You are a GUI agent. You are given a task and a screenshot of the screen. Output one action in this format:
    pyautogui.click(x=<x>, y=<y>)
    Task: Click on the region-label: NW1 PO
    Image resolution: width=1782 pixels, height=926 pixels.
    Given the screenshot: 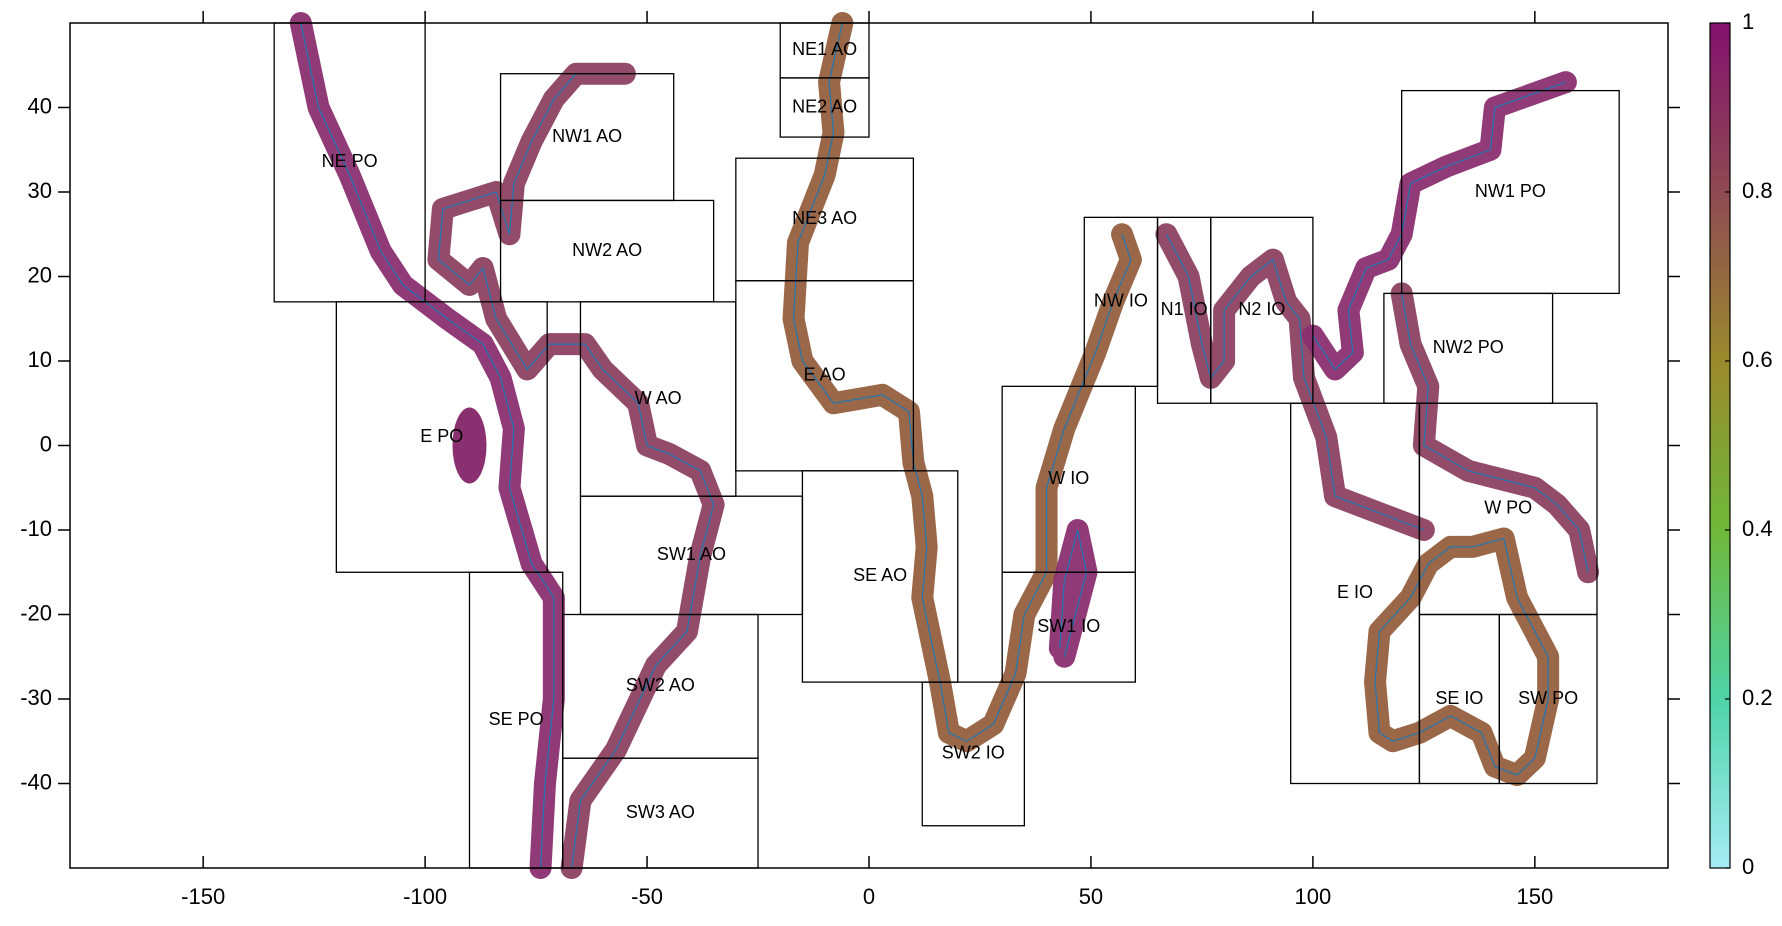 What is the action you would take?
    pyautogui.click(x=1510, y=191)
    